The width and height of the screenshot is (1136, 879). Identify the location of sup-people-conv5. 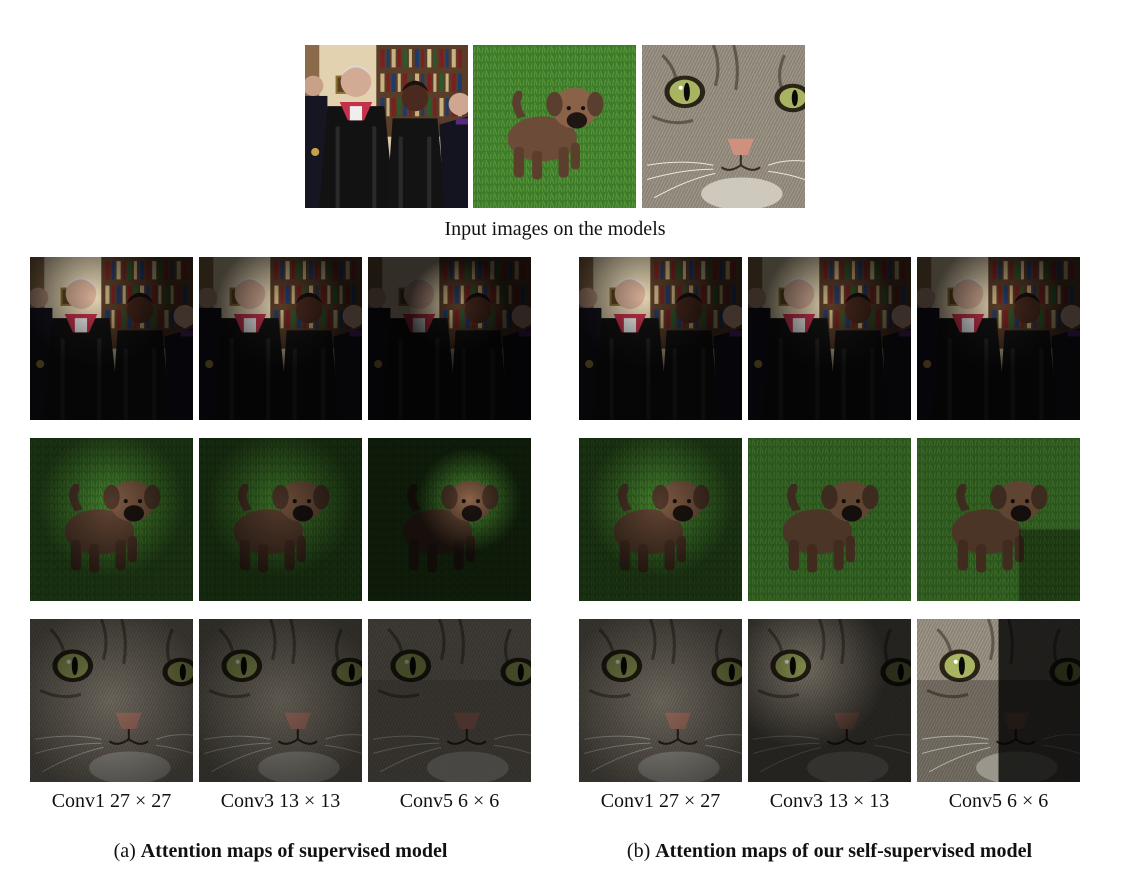
(449, 338).